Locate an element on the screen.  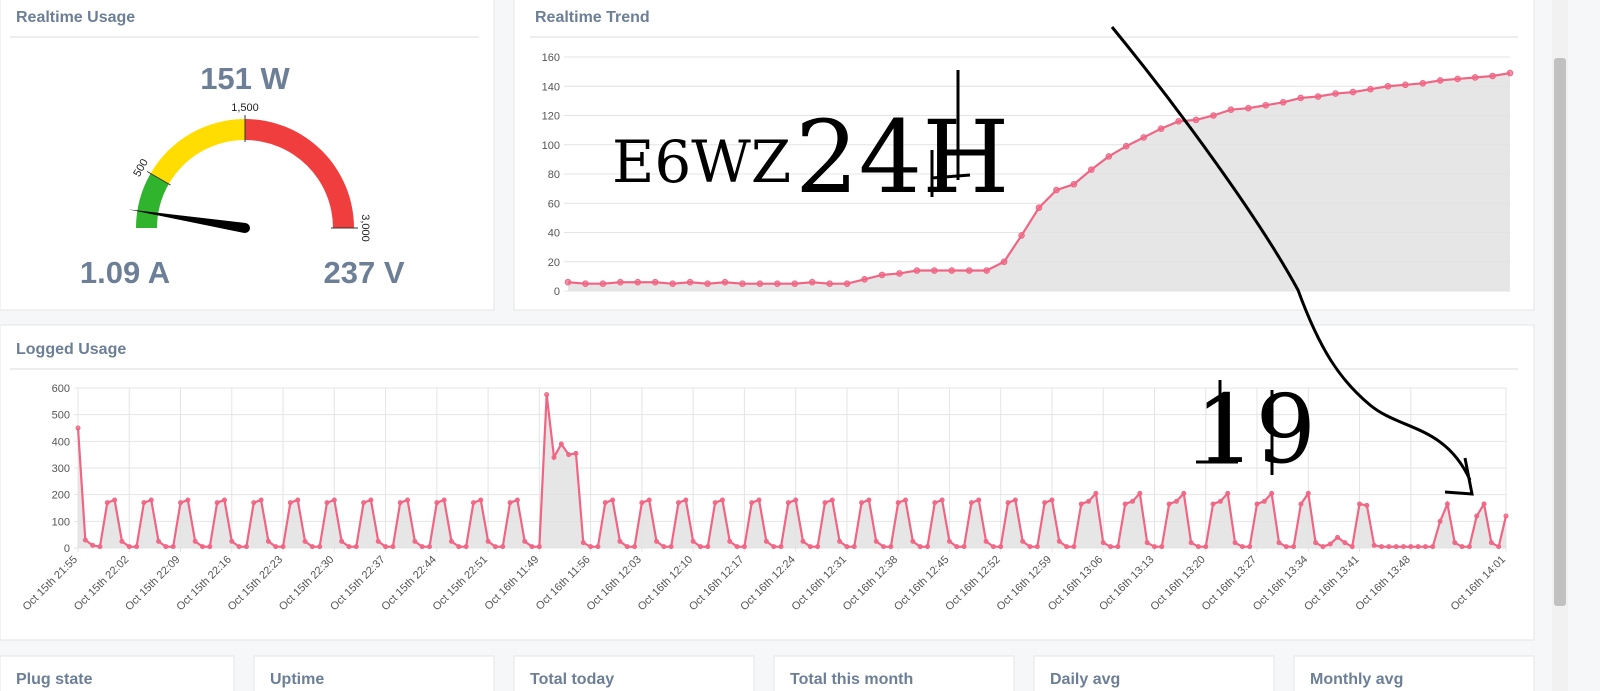
panel-title: Realtime Trend is located at coordinates (592, 17).